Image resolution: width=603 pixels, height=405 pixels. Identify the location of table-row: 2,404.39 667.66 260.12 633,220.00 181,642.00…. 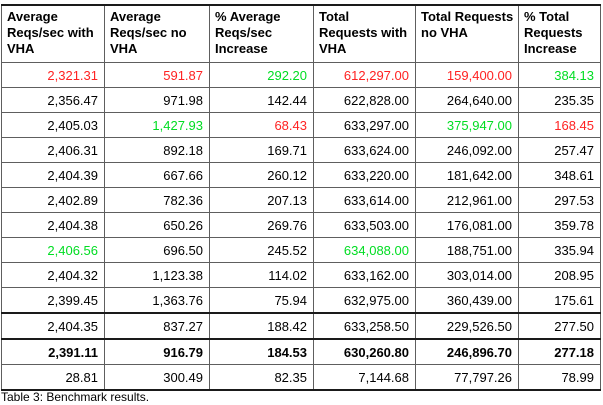
(301, 175).